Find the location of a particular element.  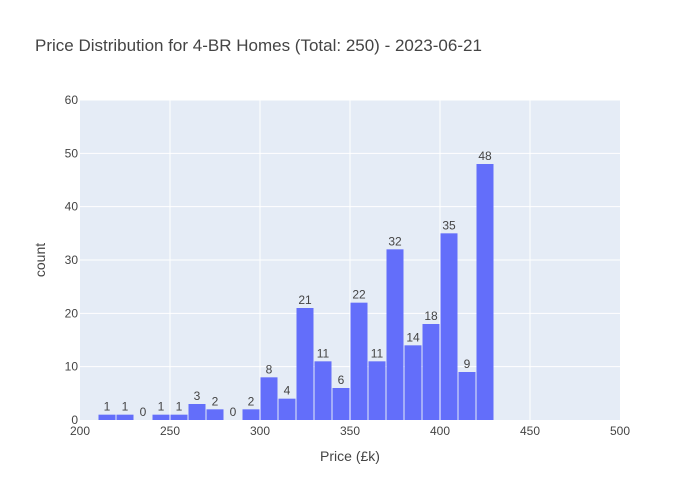

bar-value-label: 48 is located at coordinates (485, 156).